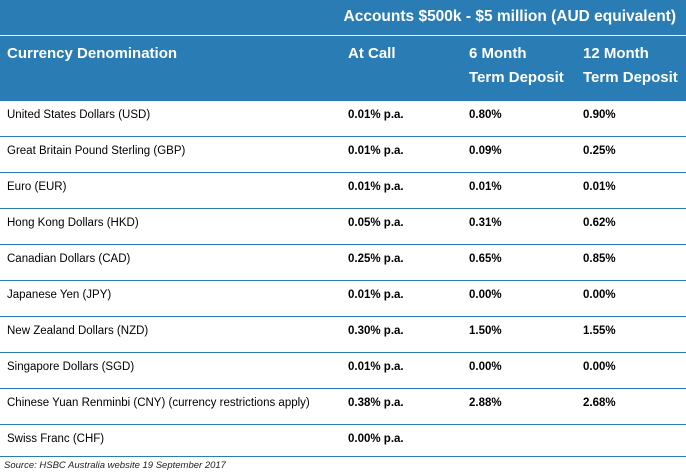  What do you see at coordinates (376, 403) in the screenshot?
I see `at-call-rate-cell: 0.38% p.a.` at bounding box center [376, 403].